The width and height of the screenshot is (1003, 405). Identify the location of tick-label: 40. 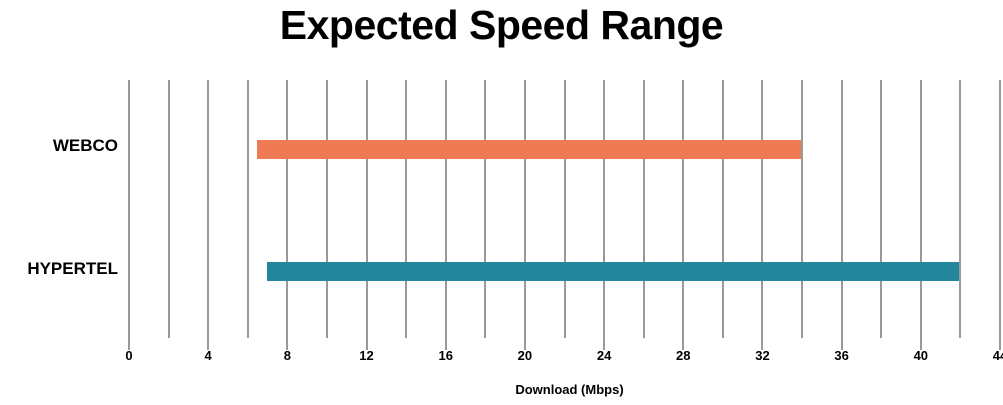
(921, 355).